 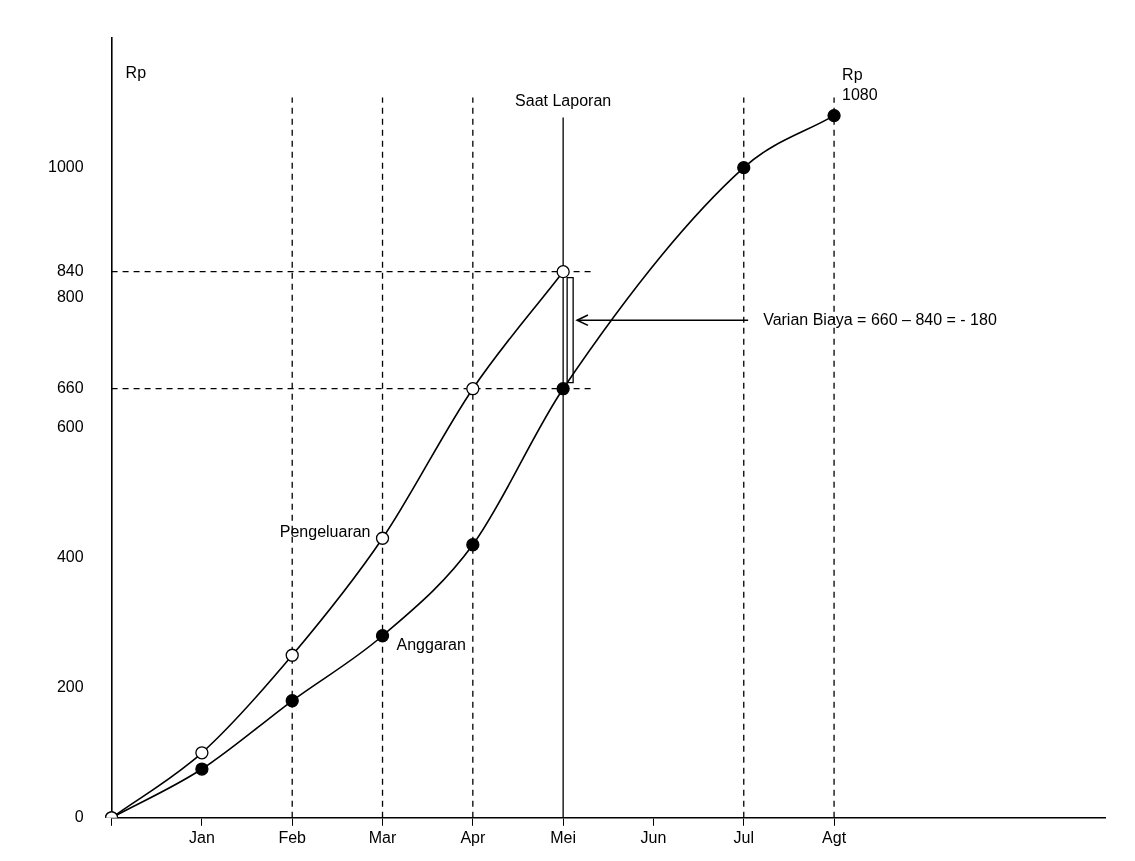 I want to click on ref-line-label: Saat Laporan, so click(x=563, y=101).